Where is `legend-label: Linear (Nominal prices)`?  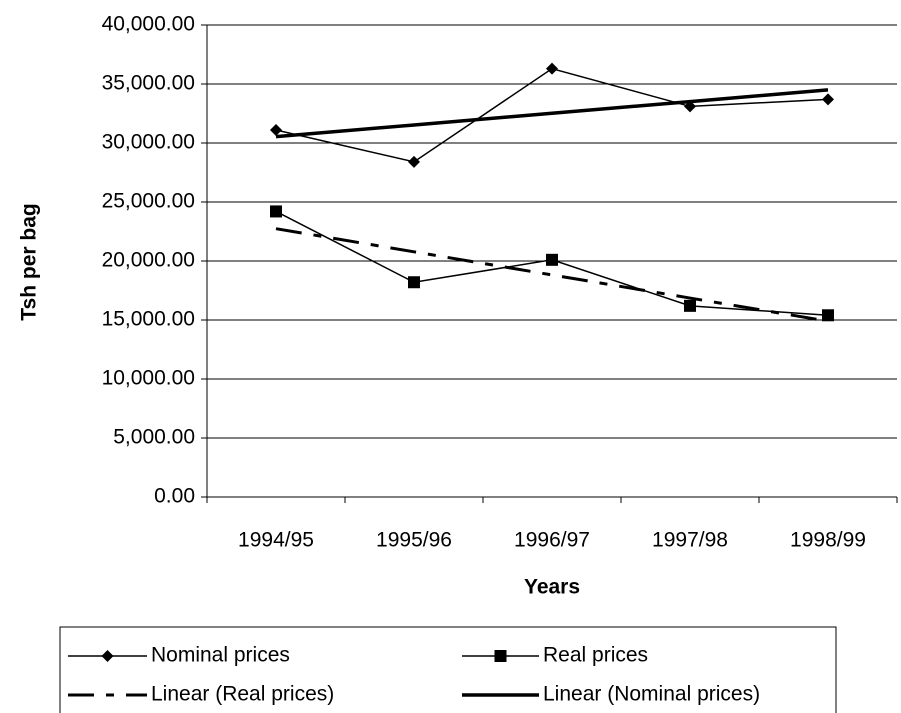
legend-label: Linear (Nominal prices) is located at coordinates (651, 694).